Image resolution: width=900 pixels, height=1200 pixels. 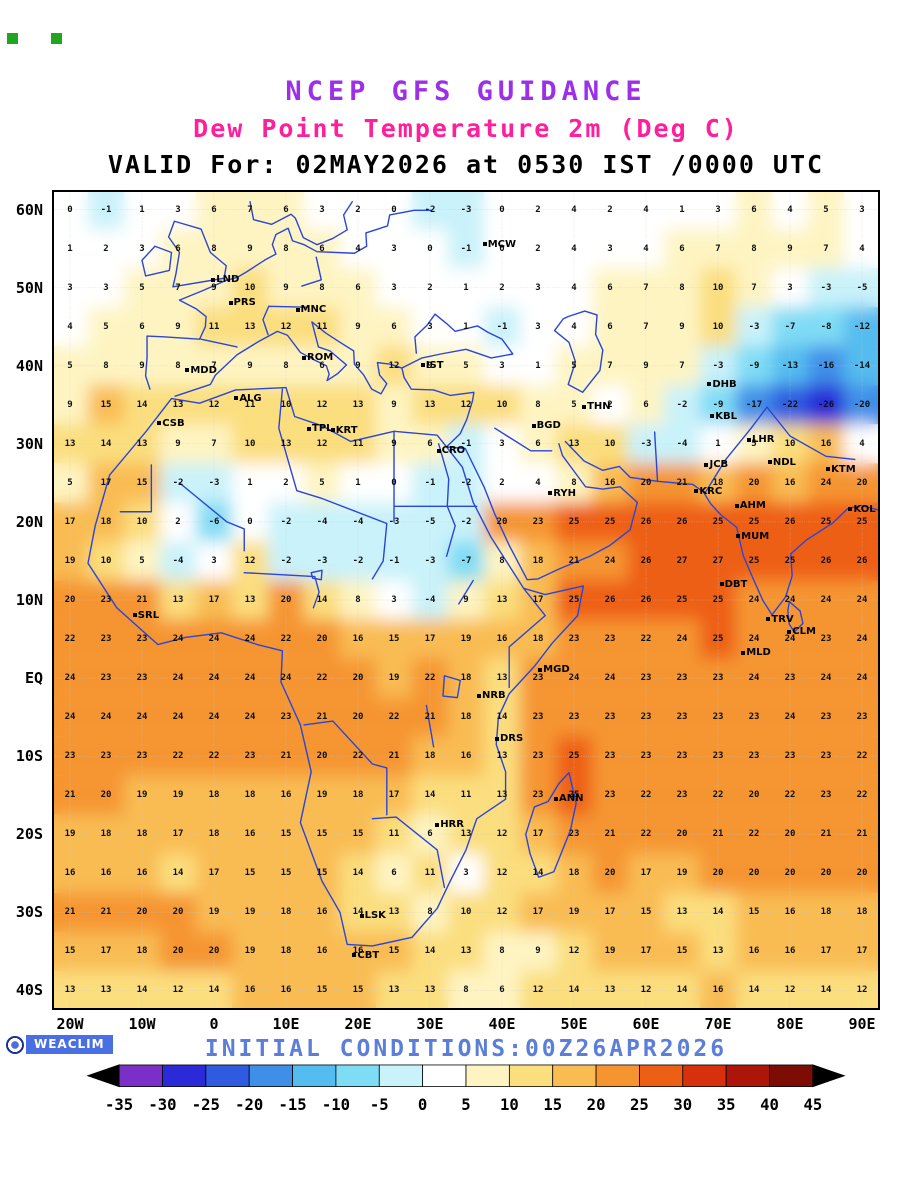 I want to click on lon-tick-label: 10W, so click(x=142, y=1024).